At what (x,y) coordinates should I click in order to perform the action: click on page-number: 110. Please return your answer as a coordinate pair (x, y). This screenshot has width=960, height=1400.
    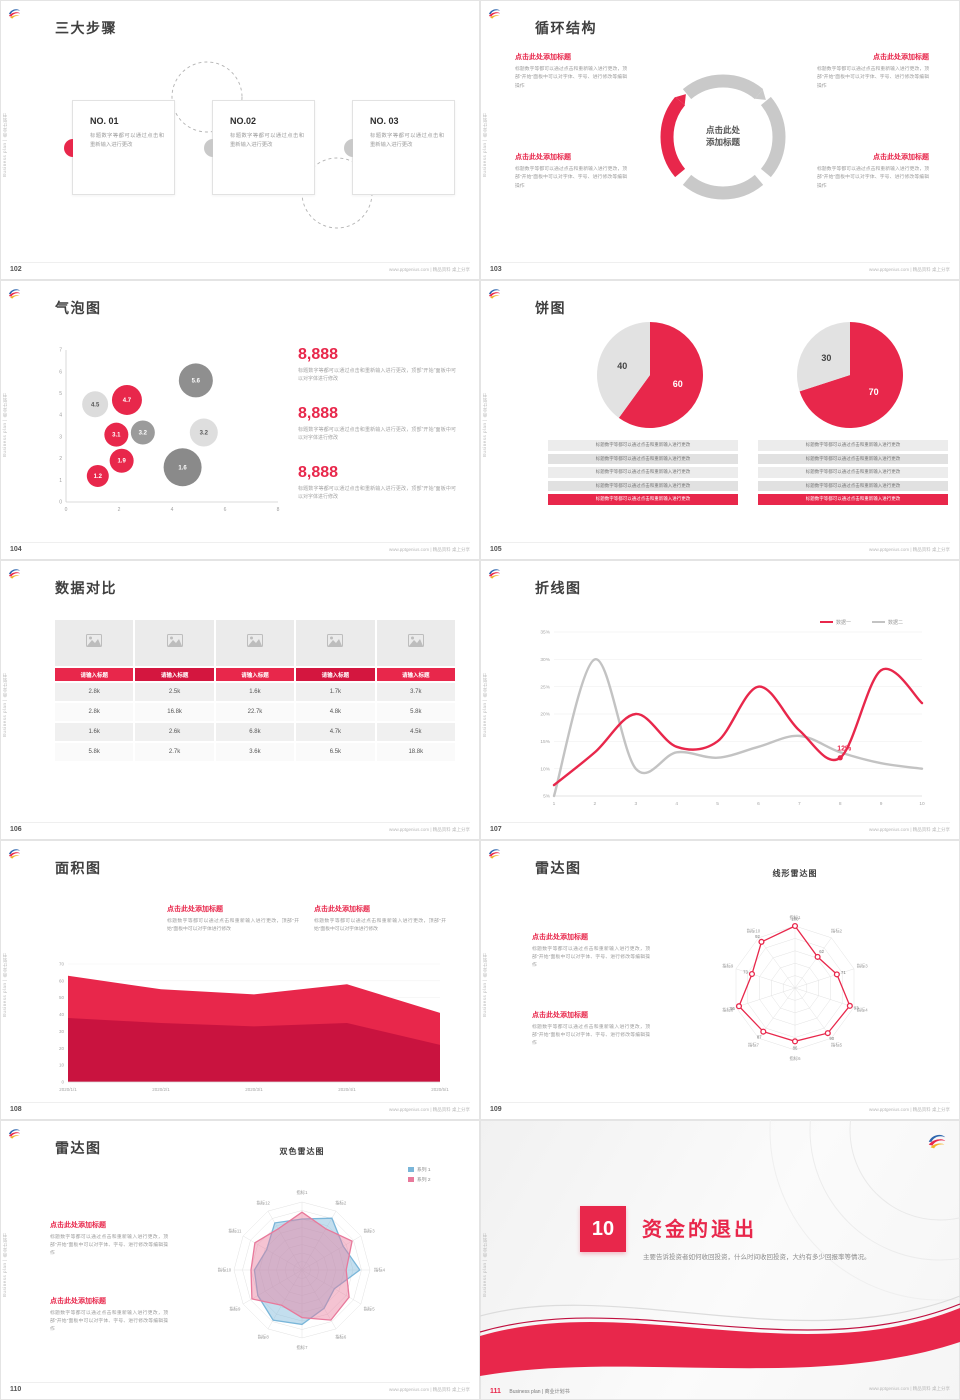
    Looking at the image, I should click on (16, 1389).